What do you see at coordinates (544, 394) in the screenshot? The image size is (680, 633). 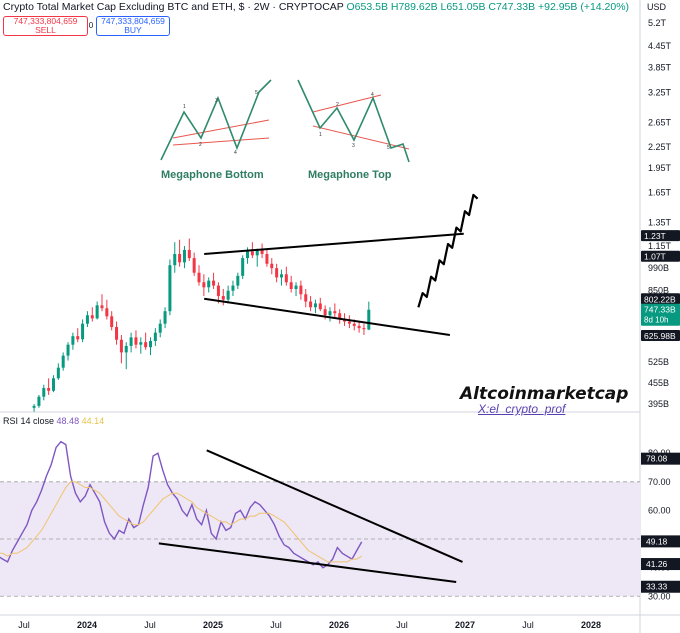 I see `watermark-title: Altcoinmarketcap` at bounding box center [544, 394].